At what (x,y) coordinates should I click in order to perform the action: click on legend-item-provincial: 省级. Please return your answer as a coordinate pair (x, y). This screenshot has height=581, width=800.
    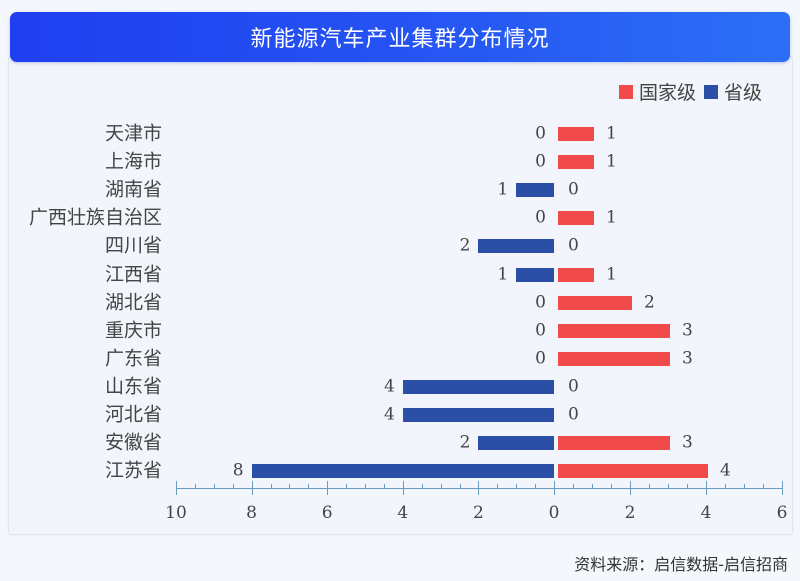
    Looking at the image, I should click on (732, 91).